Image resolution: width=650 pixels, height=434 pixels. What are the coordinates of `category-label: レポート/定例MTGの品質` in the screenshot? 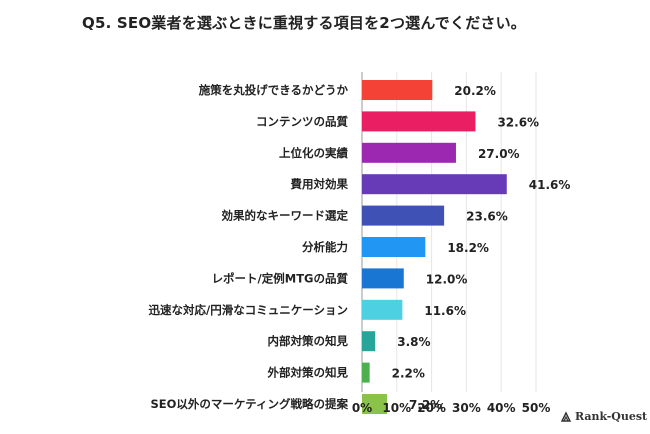 It's located at (280, 278).